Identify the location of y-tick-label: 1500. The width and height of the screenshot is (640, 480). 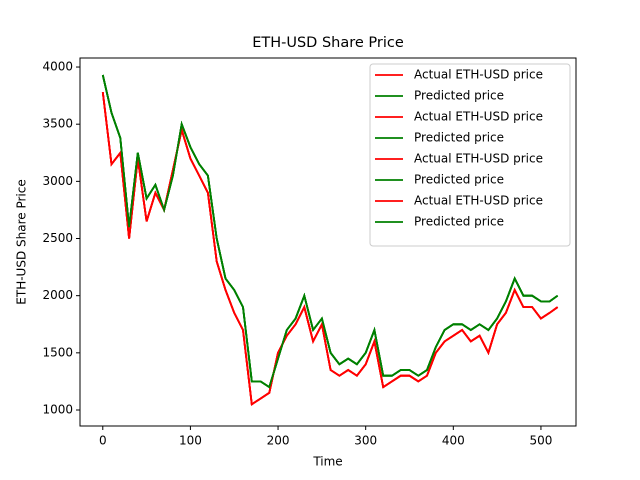
(57, 352).